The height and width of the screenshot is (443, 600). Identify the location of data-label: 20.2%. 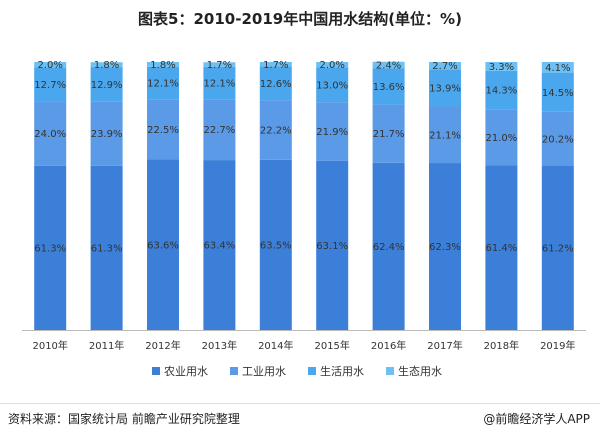
(558, 139).